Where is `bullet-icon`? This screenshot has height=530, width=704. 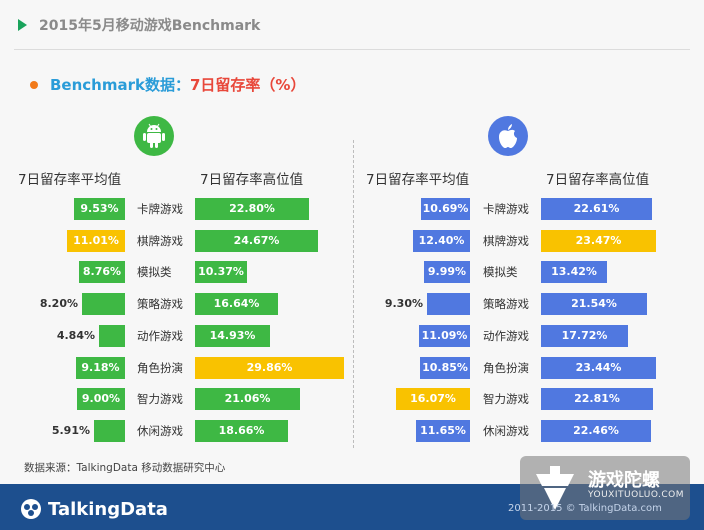
bullet-icon is located at coordinates (34, 84).